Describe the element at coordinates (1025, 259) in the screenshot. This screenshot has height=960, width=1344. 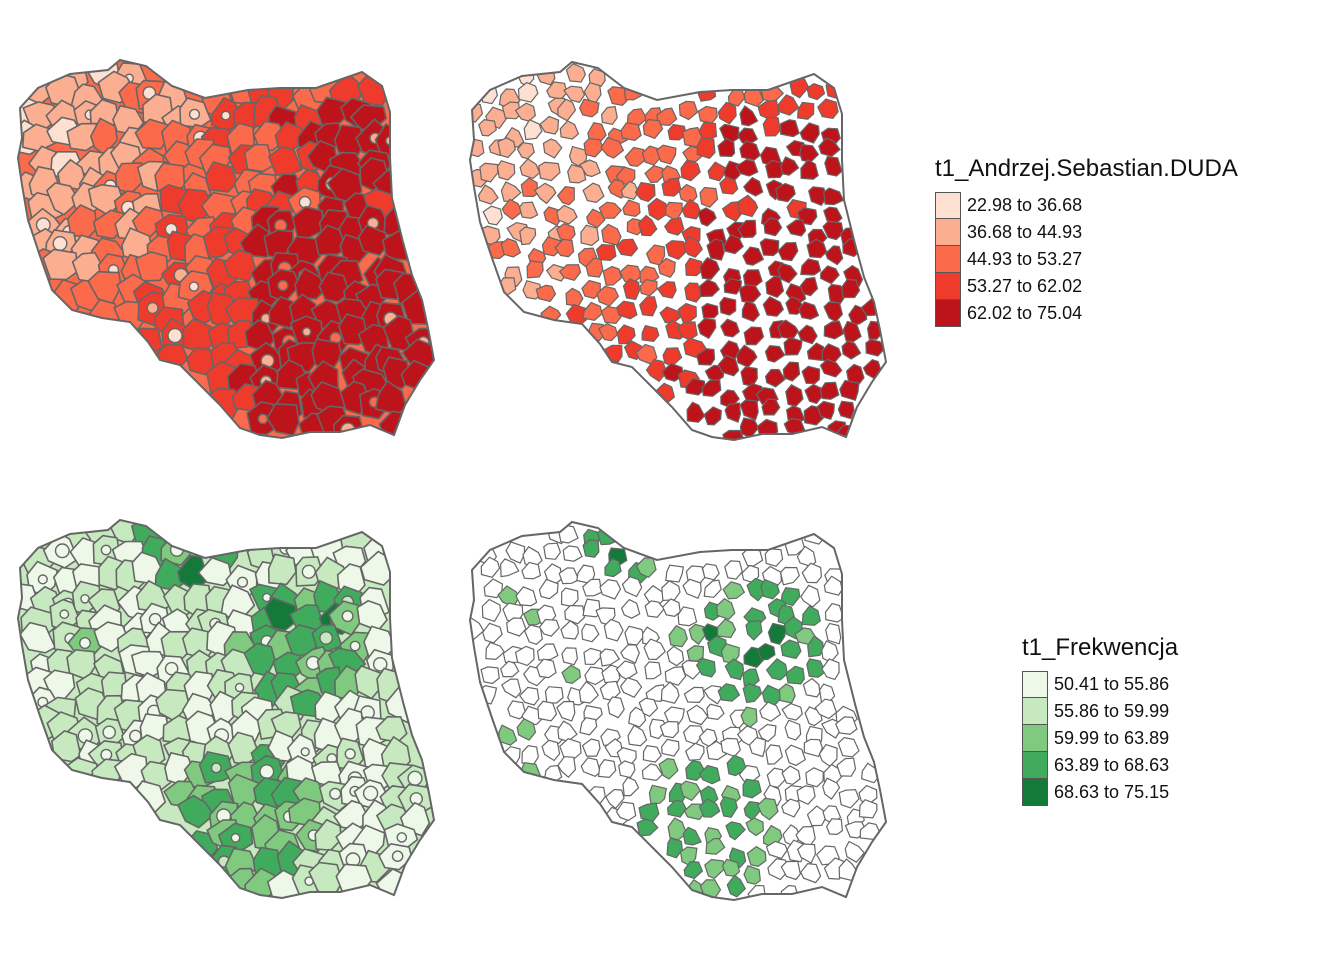
I see `legend-label: 44.93 to 53.27` at that location.